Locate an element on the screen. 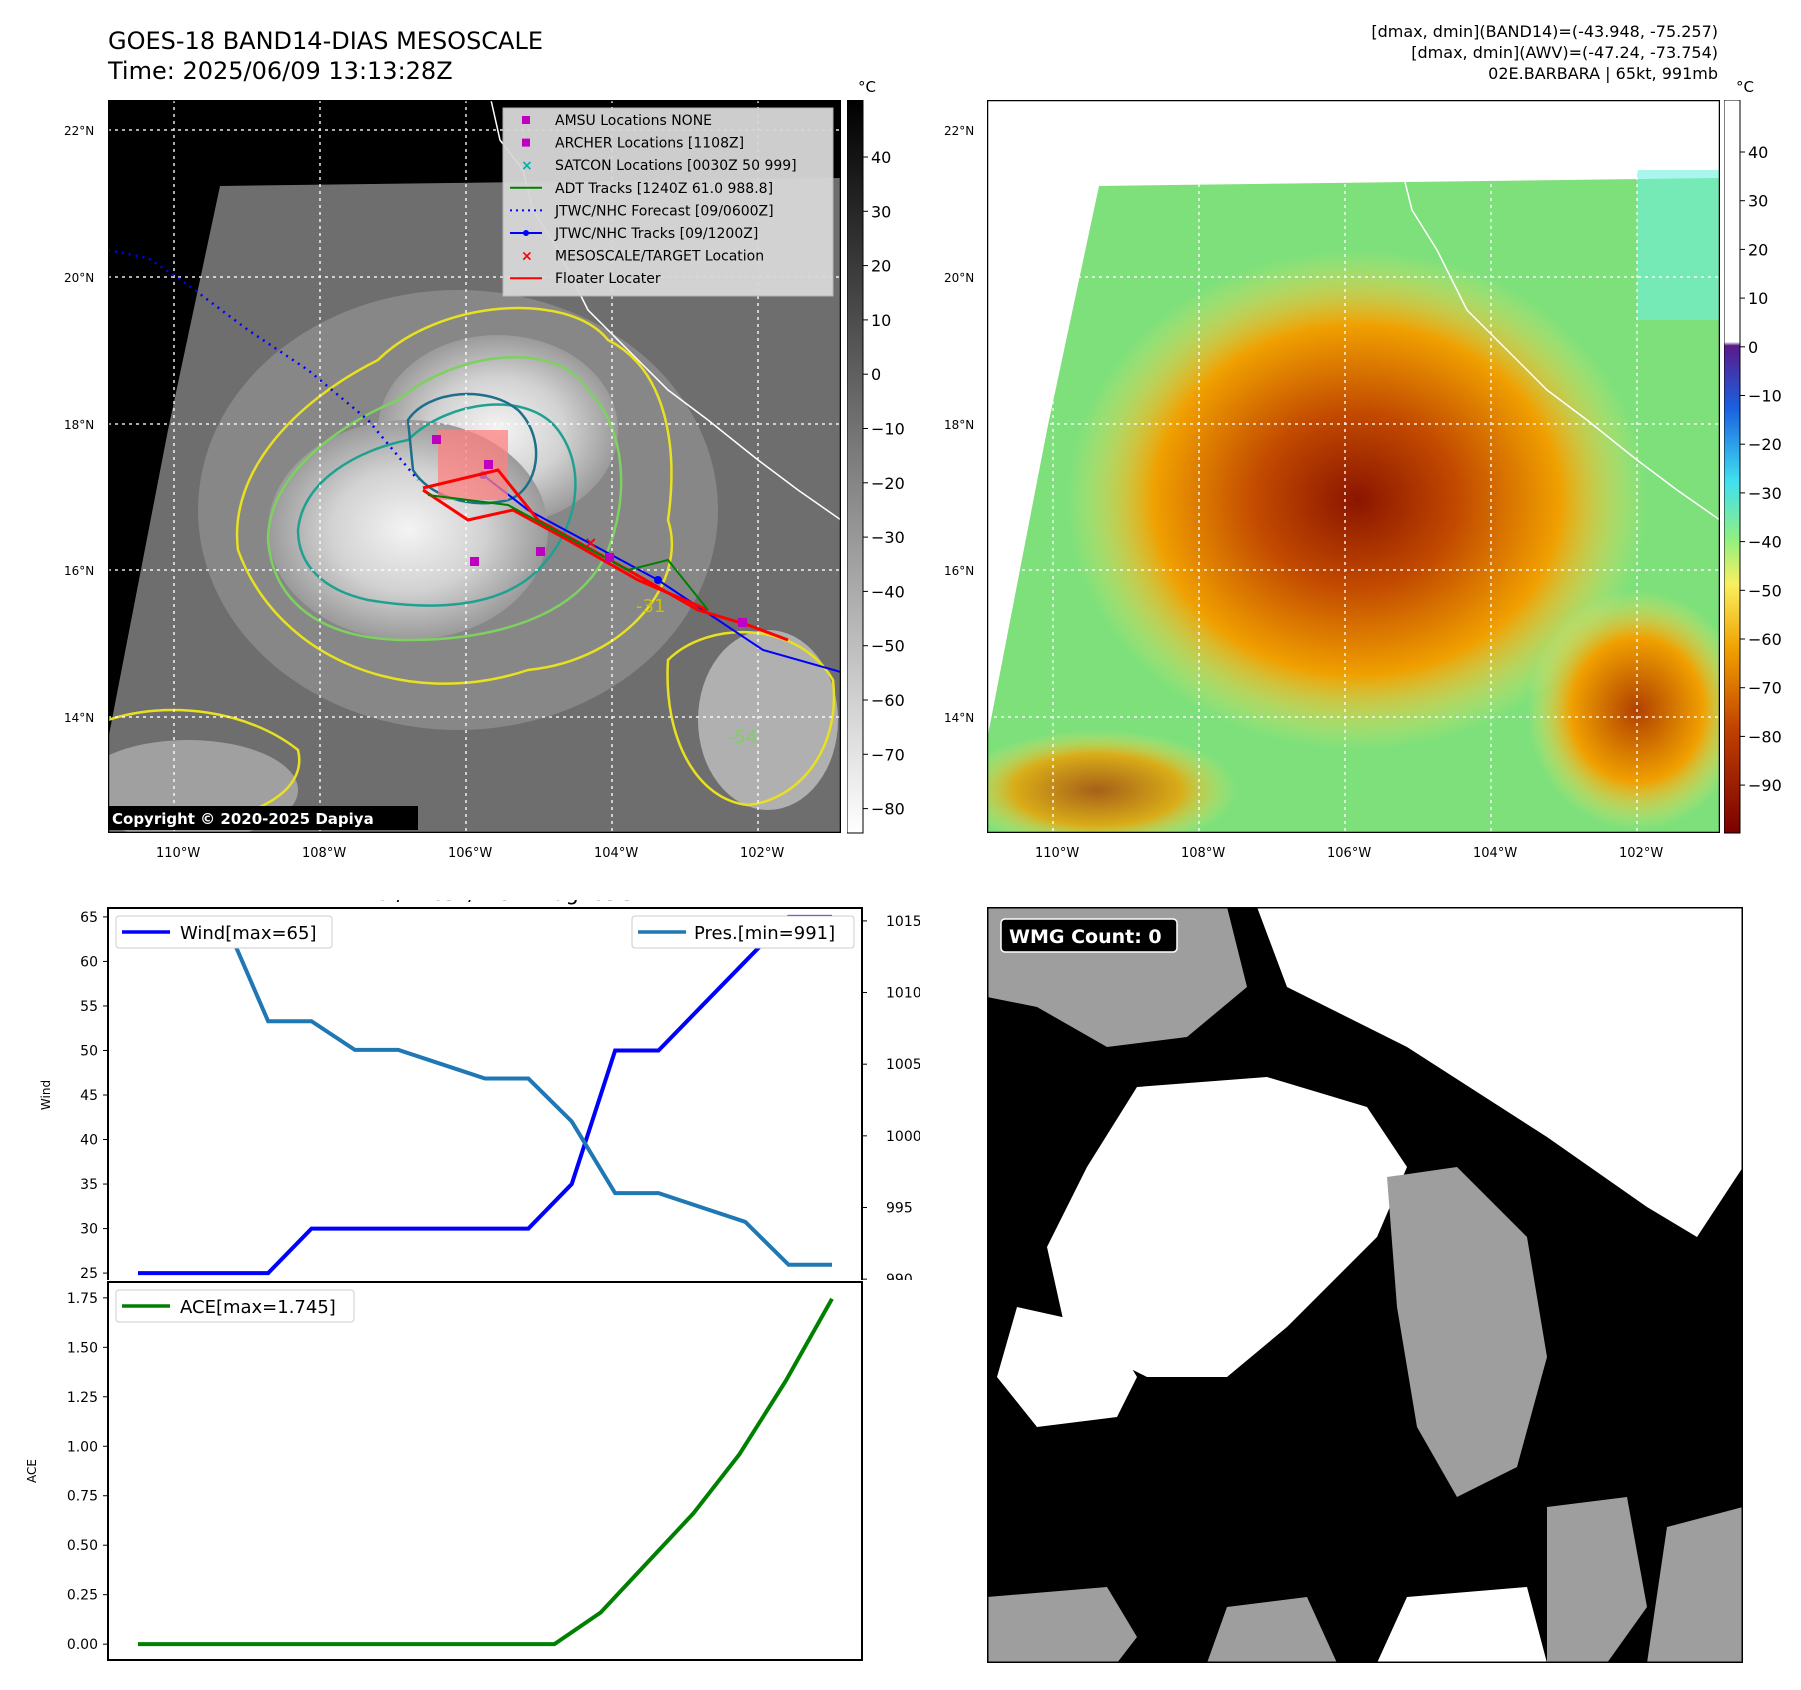 Image resolution: width=1801 pixels, height=1690 pixels. series-line-pressure is located at coordinates (485, 1092).